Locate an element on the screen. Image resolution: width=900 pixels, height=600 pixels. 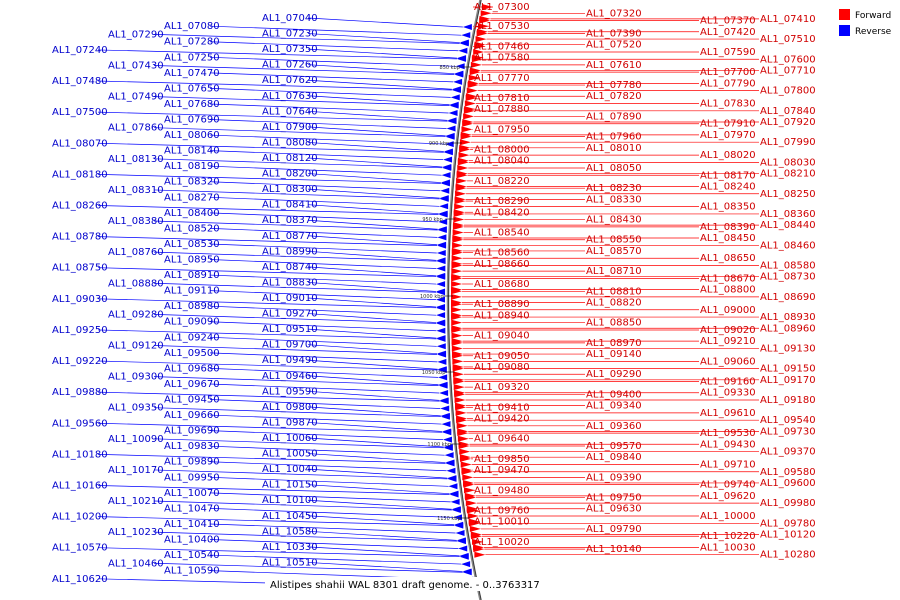
gene-label: AL1_09760 is located at coordinates (502, 510).